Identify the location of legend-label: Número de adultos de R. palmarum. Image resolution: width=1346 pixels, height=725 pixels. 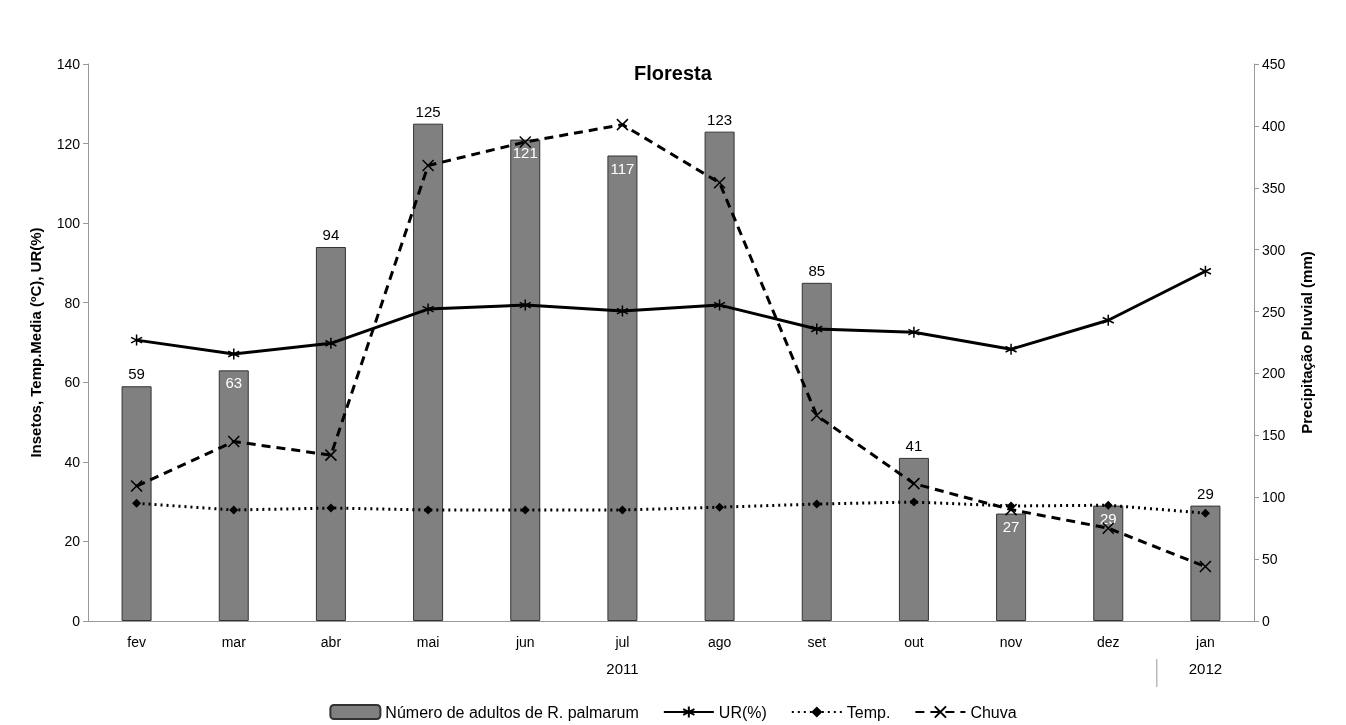
(512, 712).